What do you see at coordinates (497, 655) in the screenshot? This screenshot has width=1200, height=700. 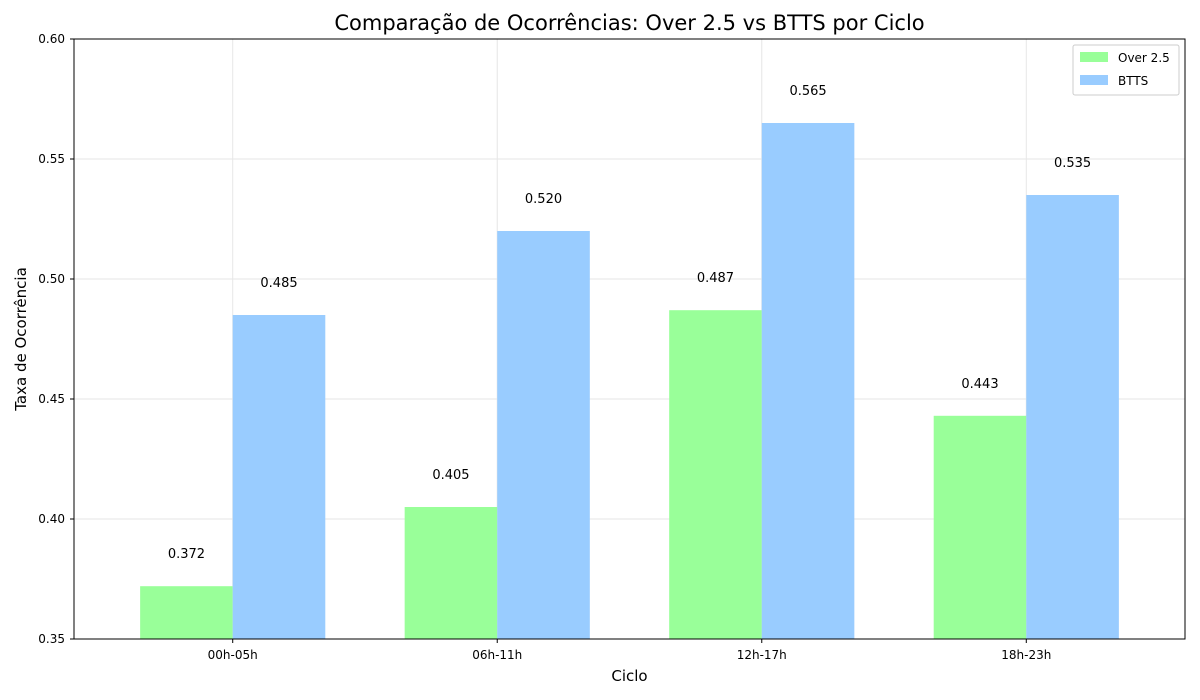 I see `x-tick-label: 06h-11h` at bounding box center [497, 655].